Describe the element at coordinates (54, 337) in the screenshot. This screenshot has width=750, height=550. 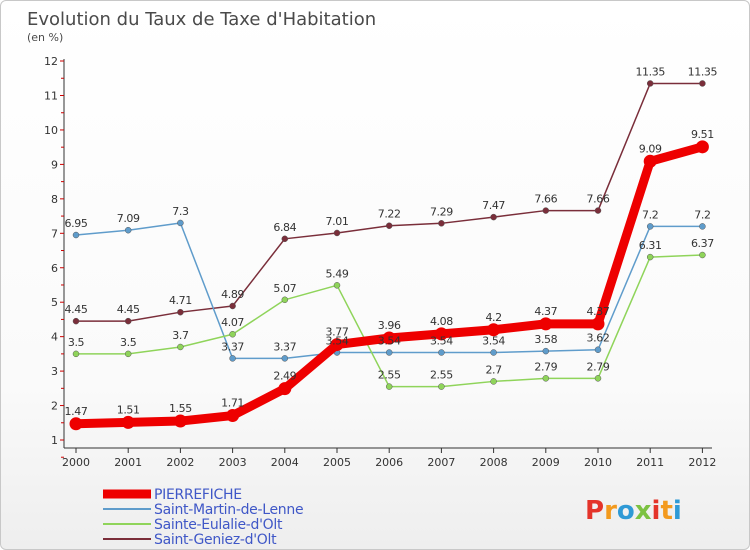
I see `y-tick-label: 4` at that location.